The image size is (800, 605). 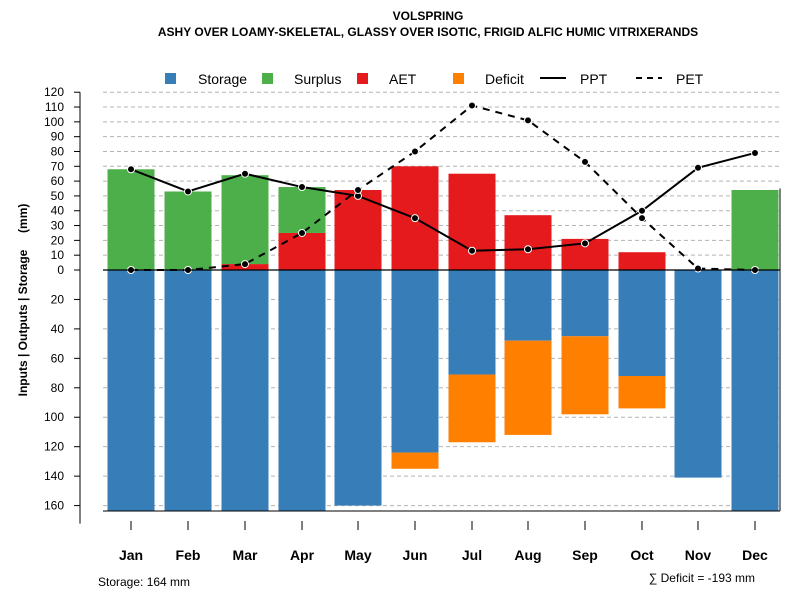 I want to click on legend-surplus-label: Surplus, so click(x=317, y=79).